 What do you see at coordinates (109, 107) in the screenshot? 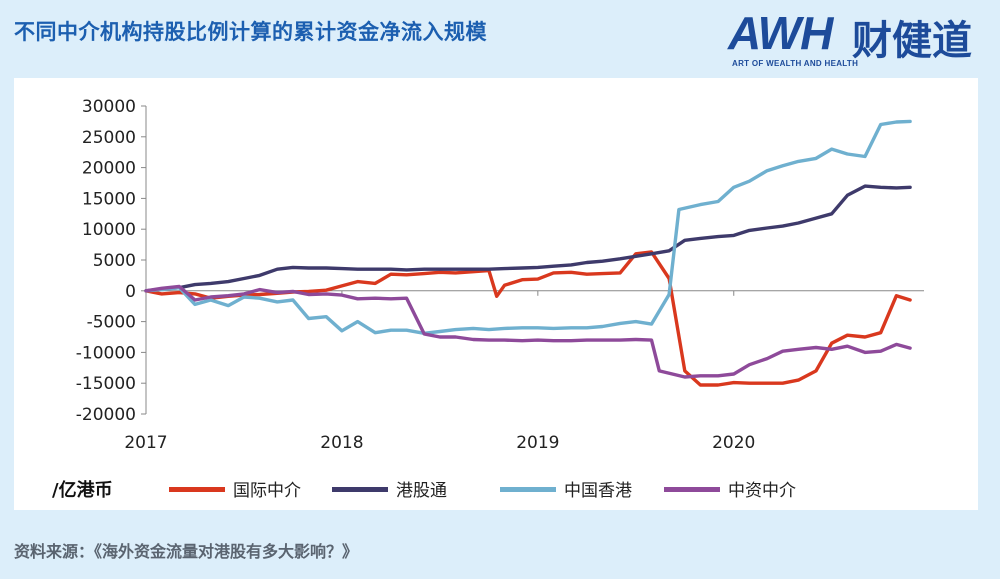
I see `y-tick-label: 30000` at bounding box center [109, 107].